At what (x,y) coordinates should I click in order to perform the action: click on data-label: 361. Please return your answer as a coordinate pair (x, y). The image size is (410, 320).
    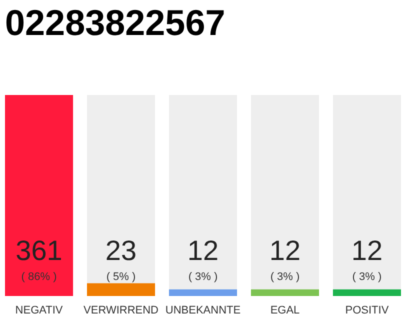
    Looking at the image, I should click on (39, 250).